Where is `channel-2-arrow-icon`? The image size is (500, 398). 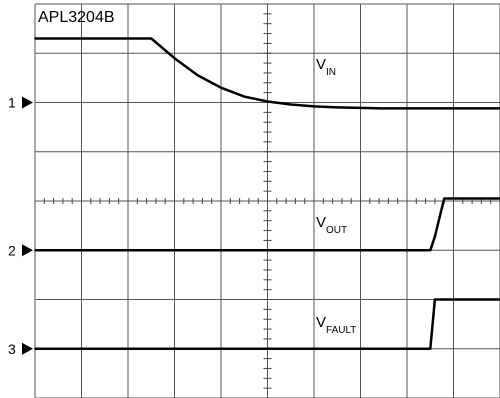 channel-2-arrow-icon is located at coordinates (27, 250).